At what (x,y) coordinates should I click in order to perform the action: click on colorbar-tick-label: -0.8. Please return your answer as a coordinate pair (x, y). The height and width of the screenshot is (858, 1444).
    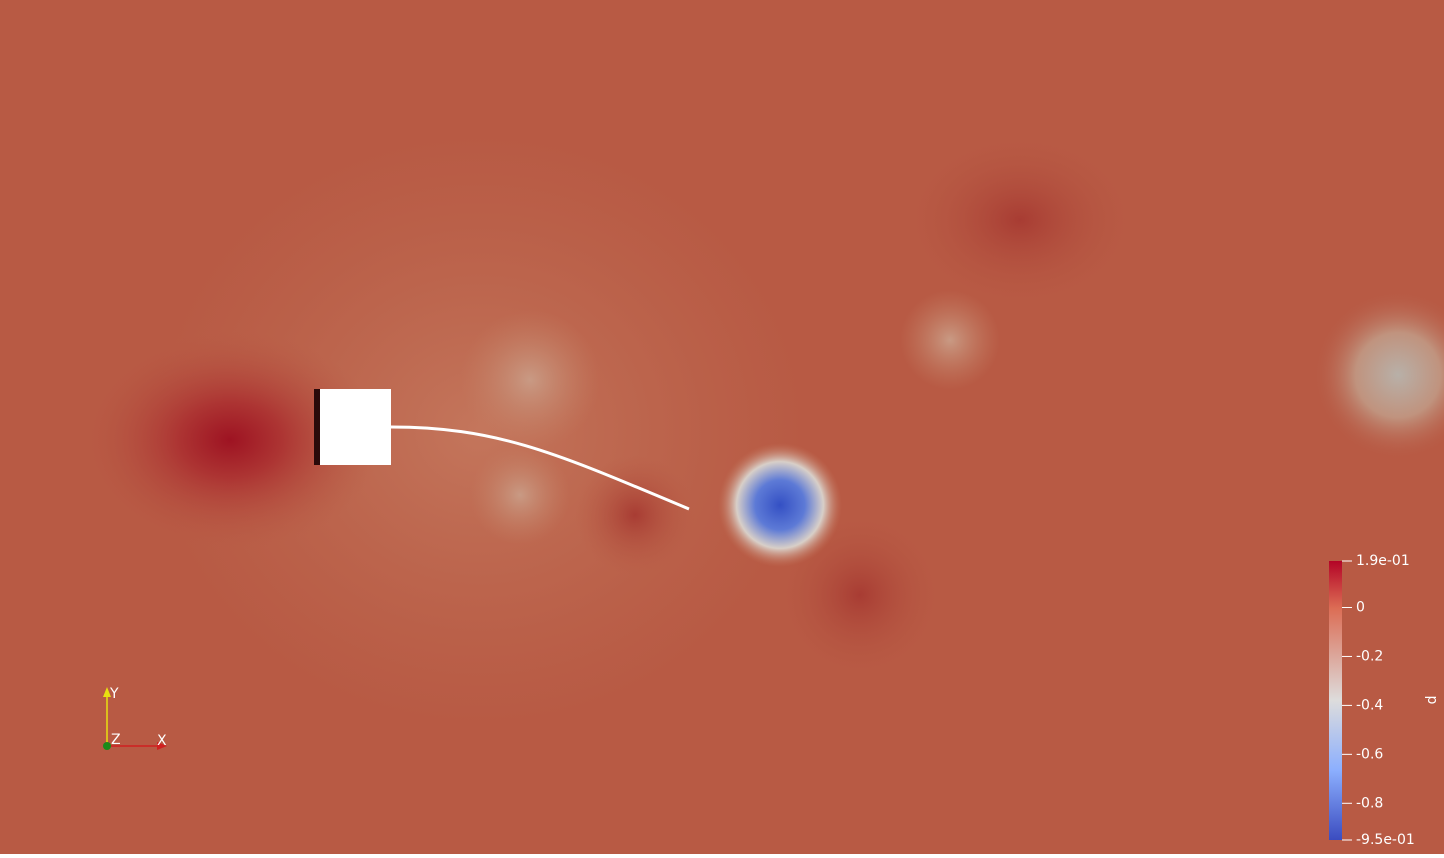
    Looking at the image, I should click on (1369, 803).